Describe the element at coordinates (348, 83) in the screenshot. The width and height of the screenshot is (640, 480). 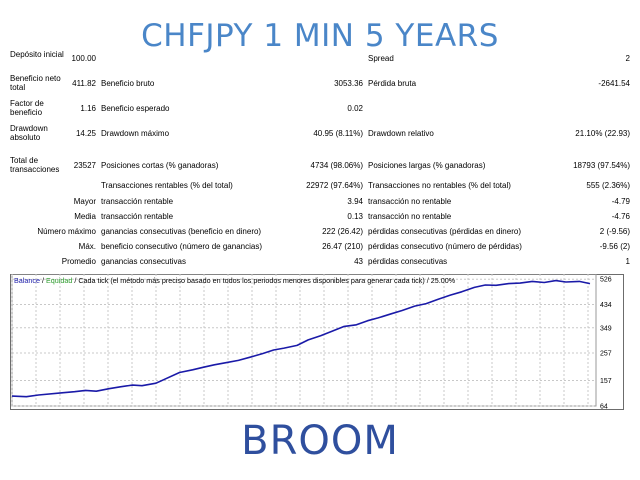
I see `gross-profit-value: 3053.36` at that location.